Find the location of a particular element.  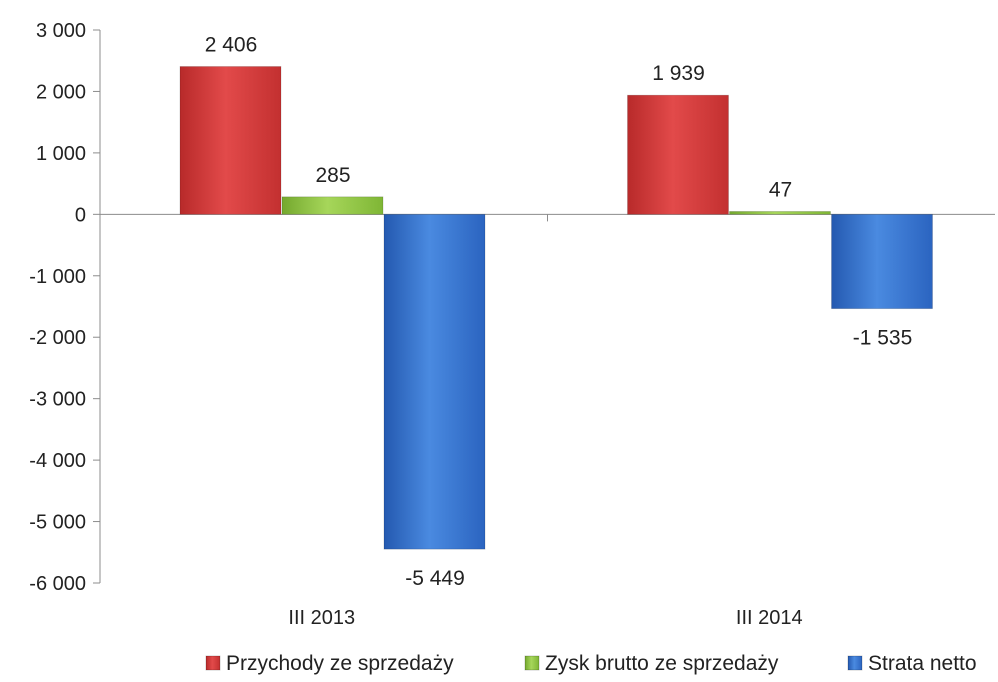

y-tick-label: -1 000 is located at coordinates (57, 277).